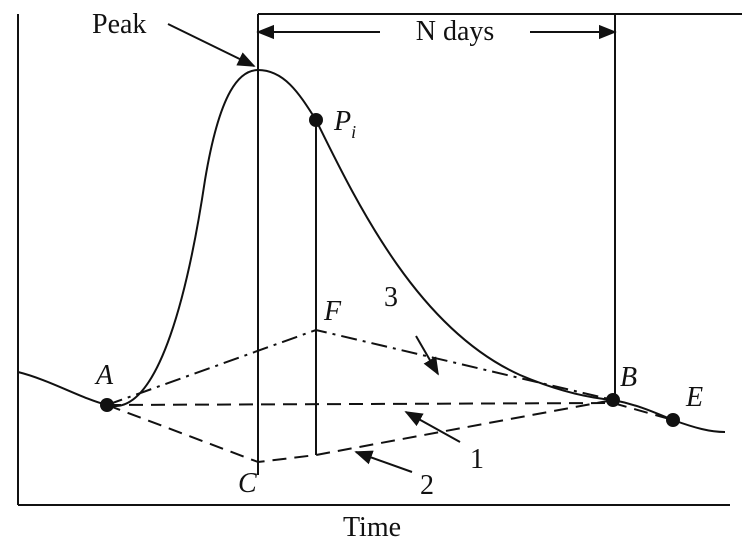 This screenshot has height=544, width=742. I want to click on line-label: 2, so click(427, 485).